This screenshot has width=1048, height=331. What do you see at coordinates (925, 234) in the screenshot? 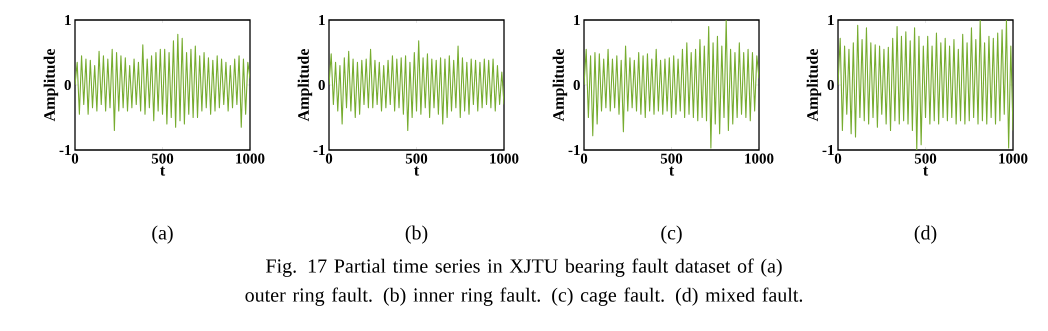
I see `text: (d)` at bounding box center [925, 234].